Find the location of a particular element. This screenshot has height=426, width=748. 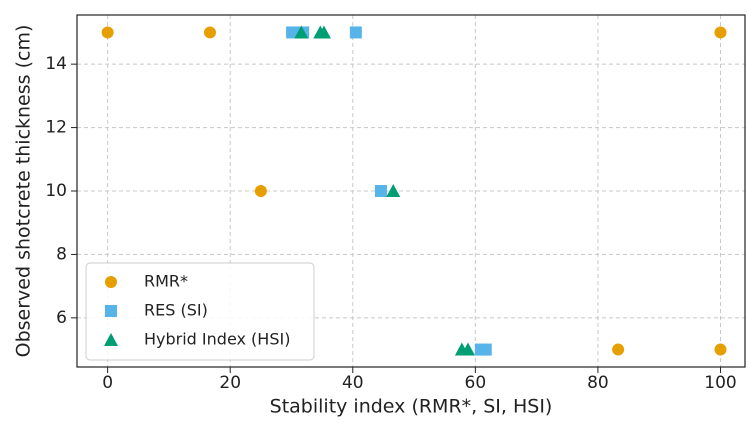

x-tick-label: 0 is located at coordinates (107, 383).